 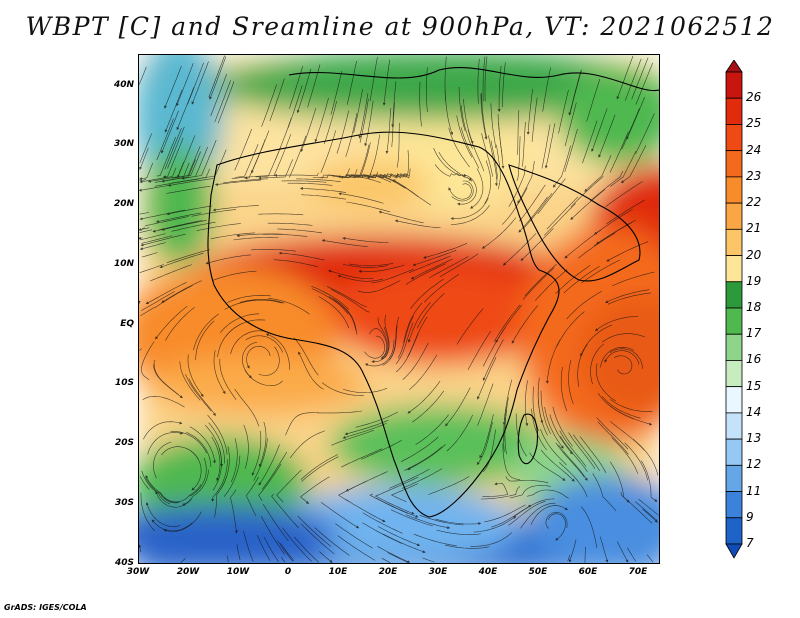 What do you see at coordinates (754, 228) in the screenshot?
I see `colorbar-tick-label: 21` at bounding box center [754, 228].